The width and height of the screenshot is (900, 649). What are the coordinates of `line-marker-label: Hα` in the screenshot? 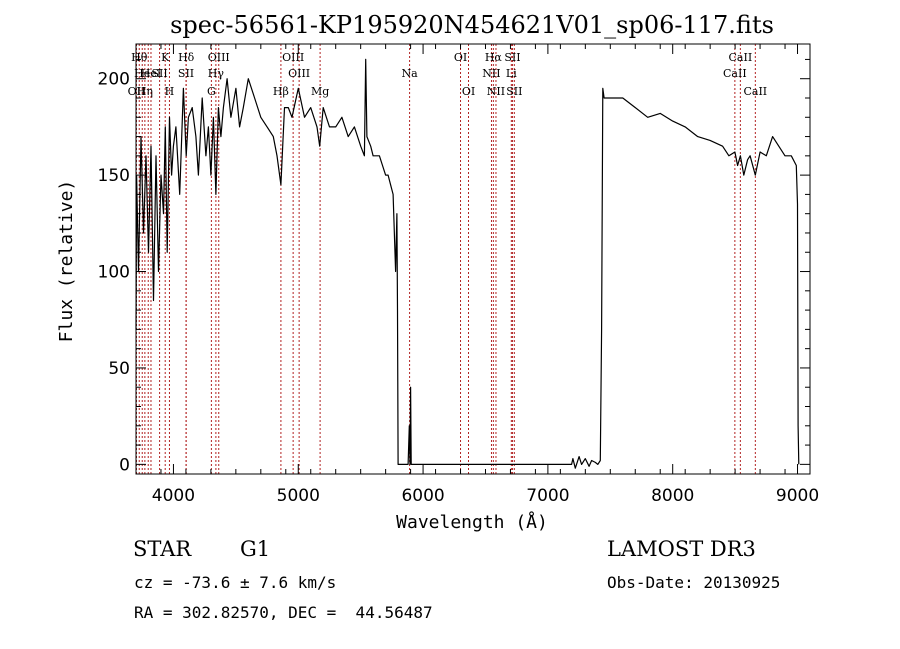 It's located at (494, 57).